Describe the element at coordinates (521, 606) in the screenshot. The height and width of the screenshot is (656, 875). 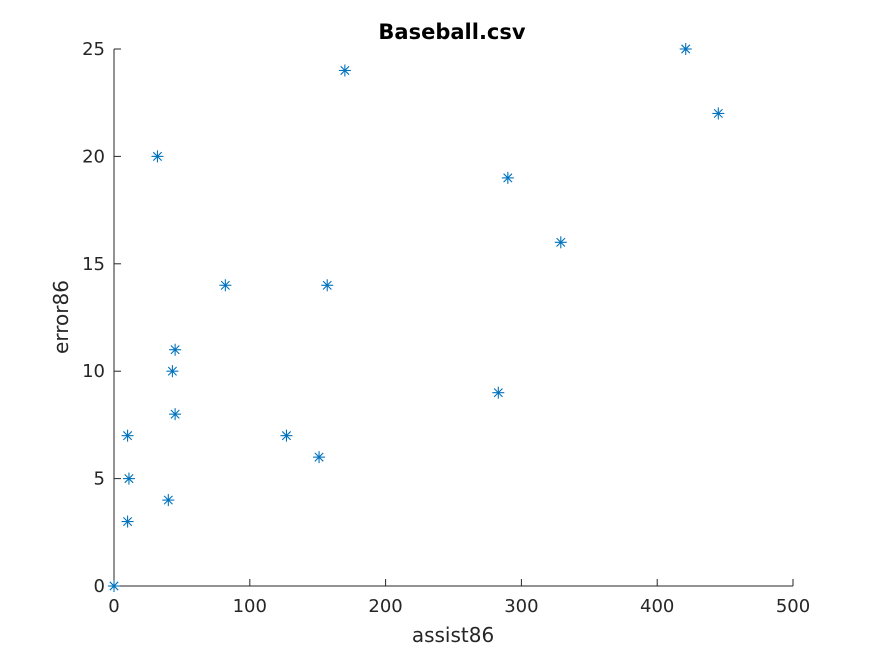
I see `x-tick-label: 300` at that location.